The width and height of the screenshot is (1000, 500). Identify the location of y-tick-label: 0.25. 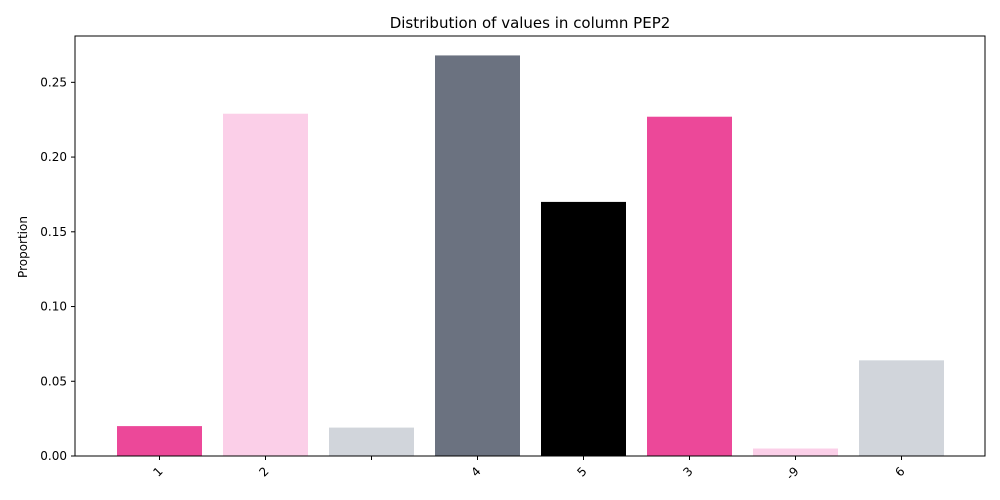
(53, 82).